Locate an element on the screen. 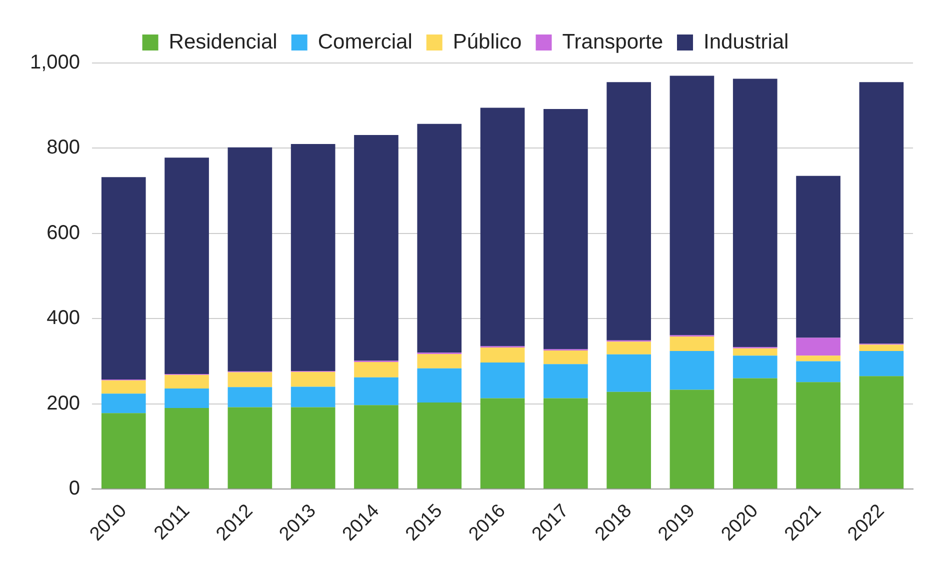  y-tick-label: 400 is located at coordinates (63, 318).